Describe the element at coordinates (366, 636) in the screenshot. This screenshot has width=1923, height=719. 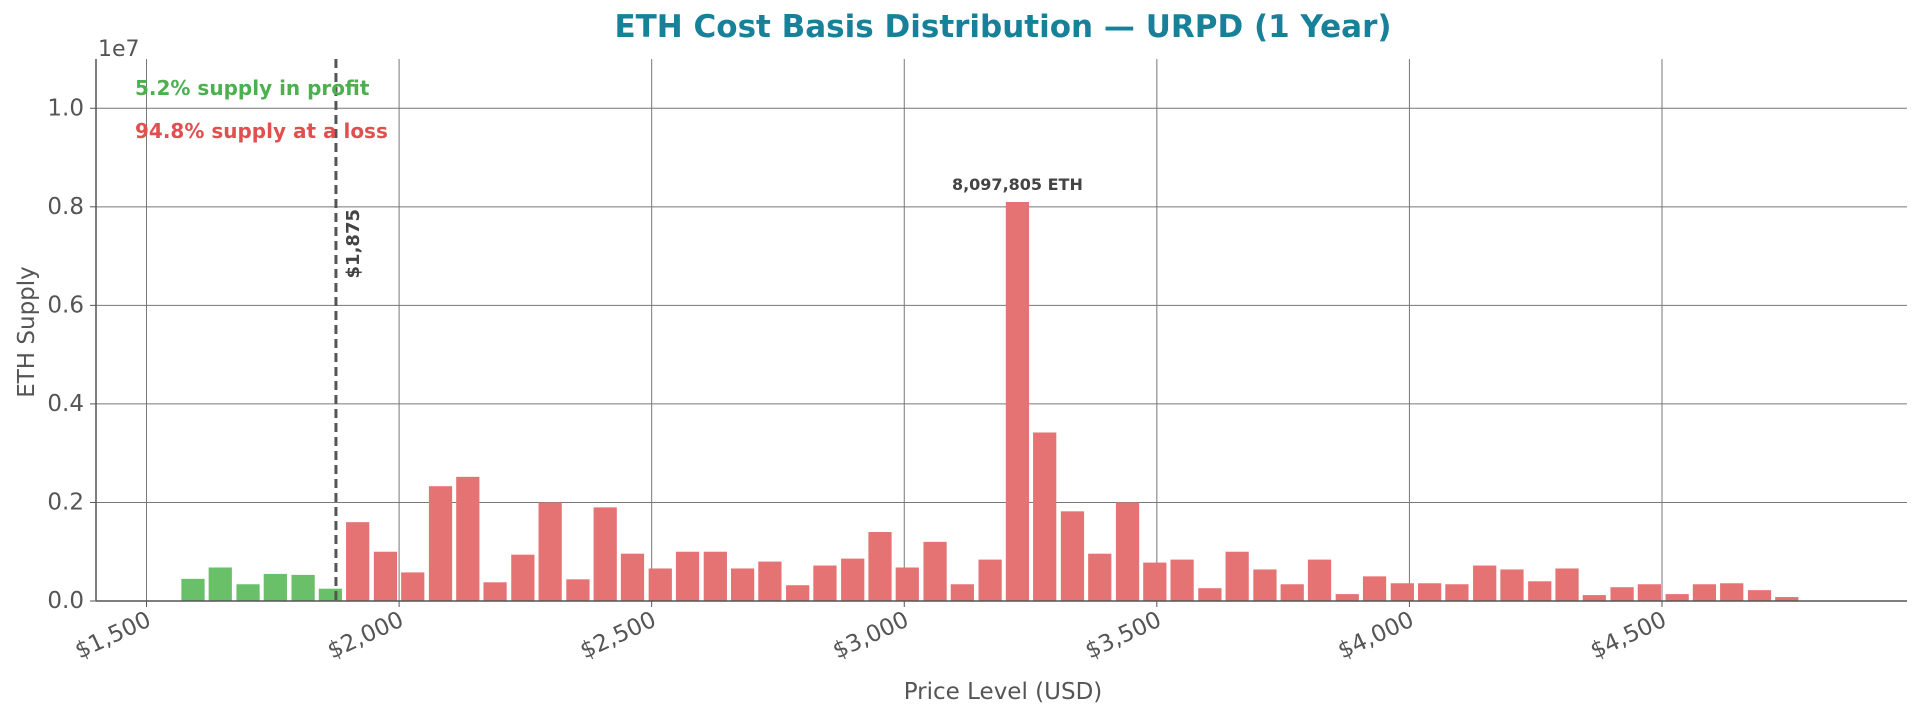
I see `x-tick-label: $2,000` at that location.